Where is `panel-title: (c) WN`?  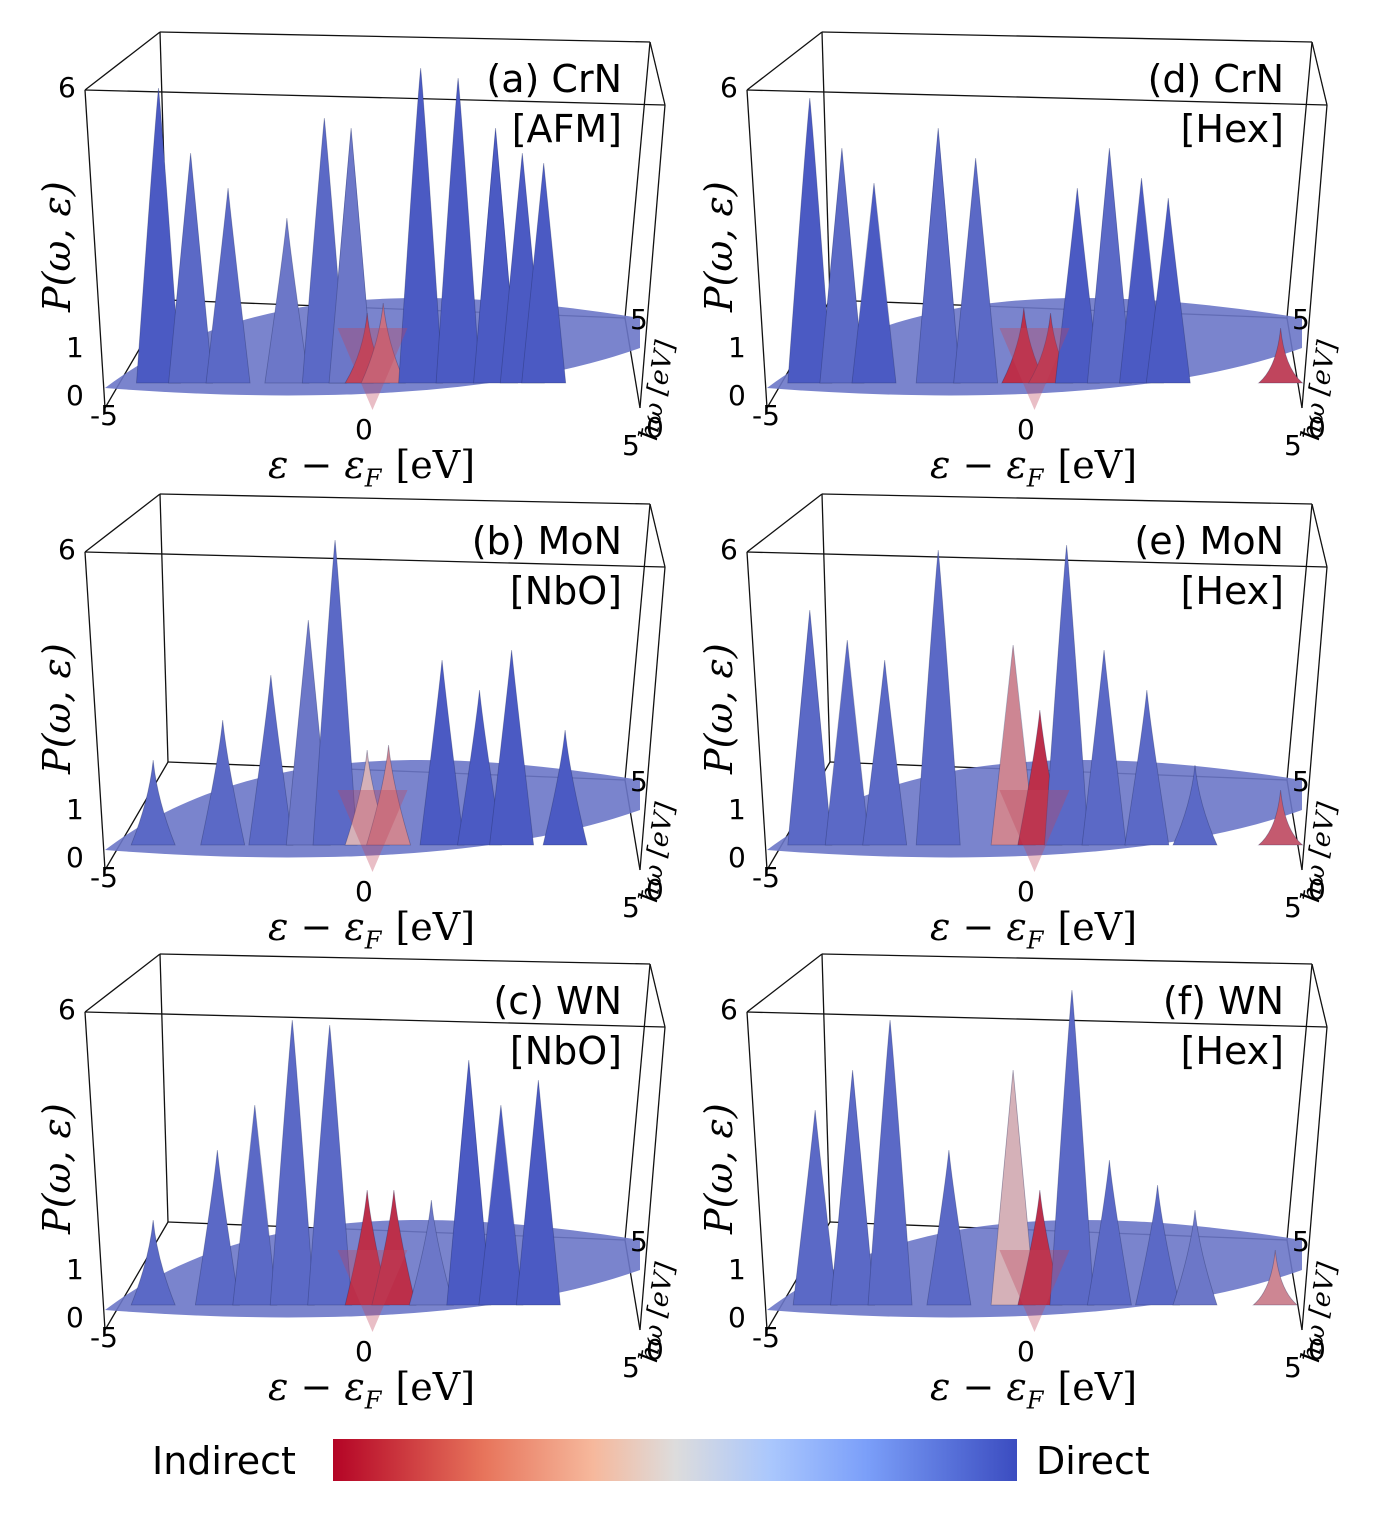 panel-title: (c) WN is located at coordinates (557, 1001).